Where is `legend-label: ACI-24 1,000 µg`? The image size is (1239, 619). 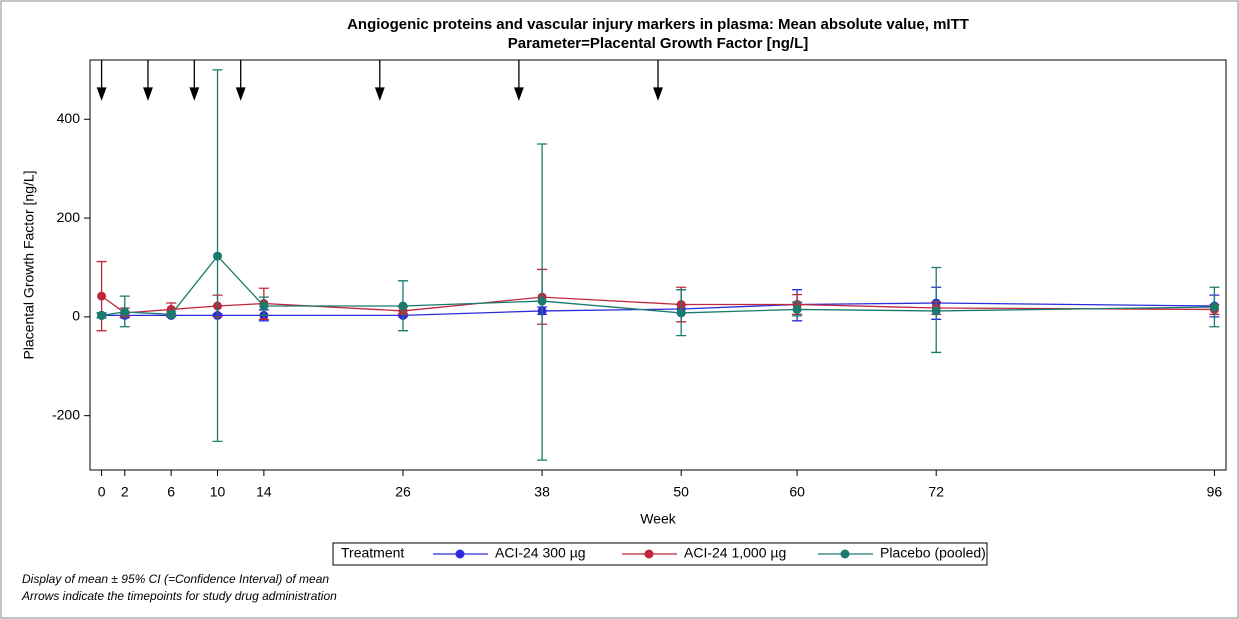
legend-label: ACI-24 1,000 µg is located at coordinates (735, 553).